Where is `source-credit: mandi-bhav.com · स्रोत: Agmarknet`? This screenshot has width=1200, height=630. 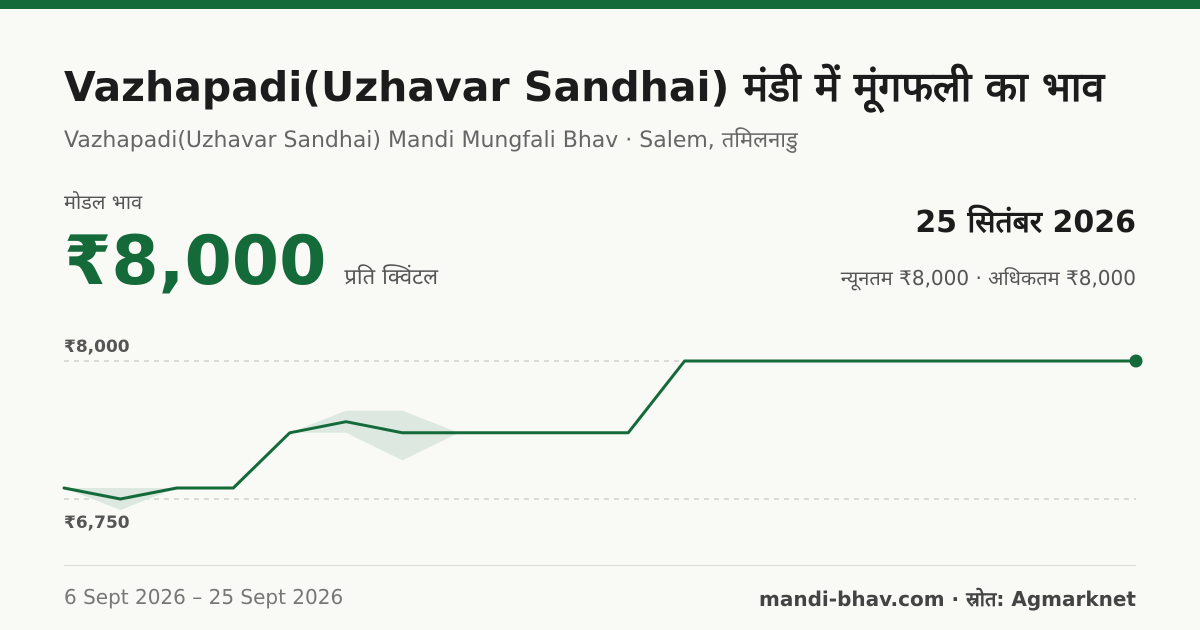 source-credit: mandi-bhav.com · स्रोत: Agmarknet is located at coordinates (947, 599).